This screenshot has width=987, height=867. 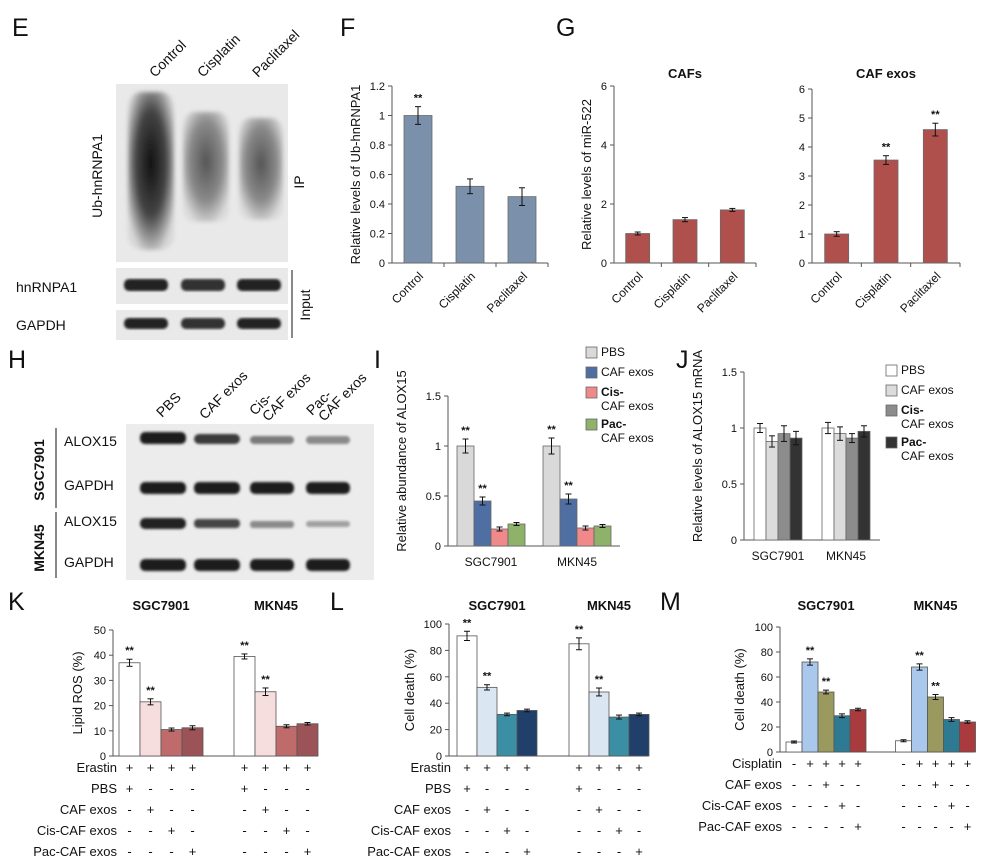 What do you see at coordinates (39, 548) in the screenshot?
I see `cell-line-label-mkn45: MKN45` at bounding box center [39, 548].